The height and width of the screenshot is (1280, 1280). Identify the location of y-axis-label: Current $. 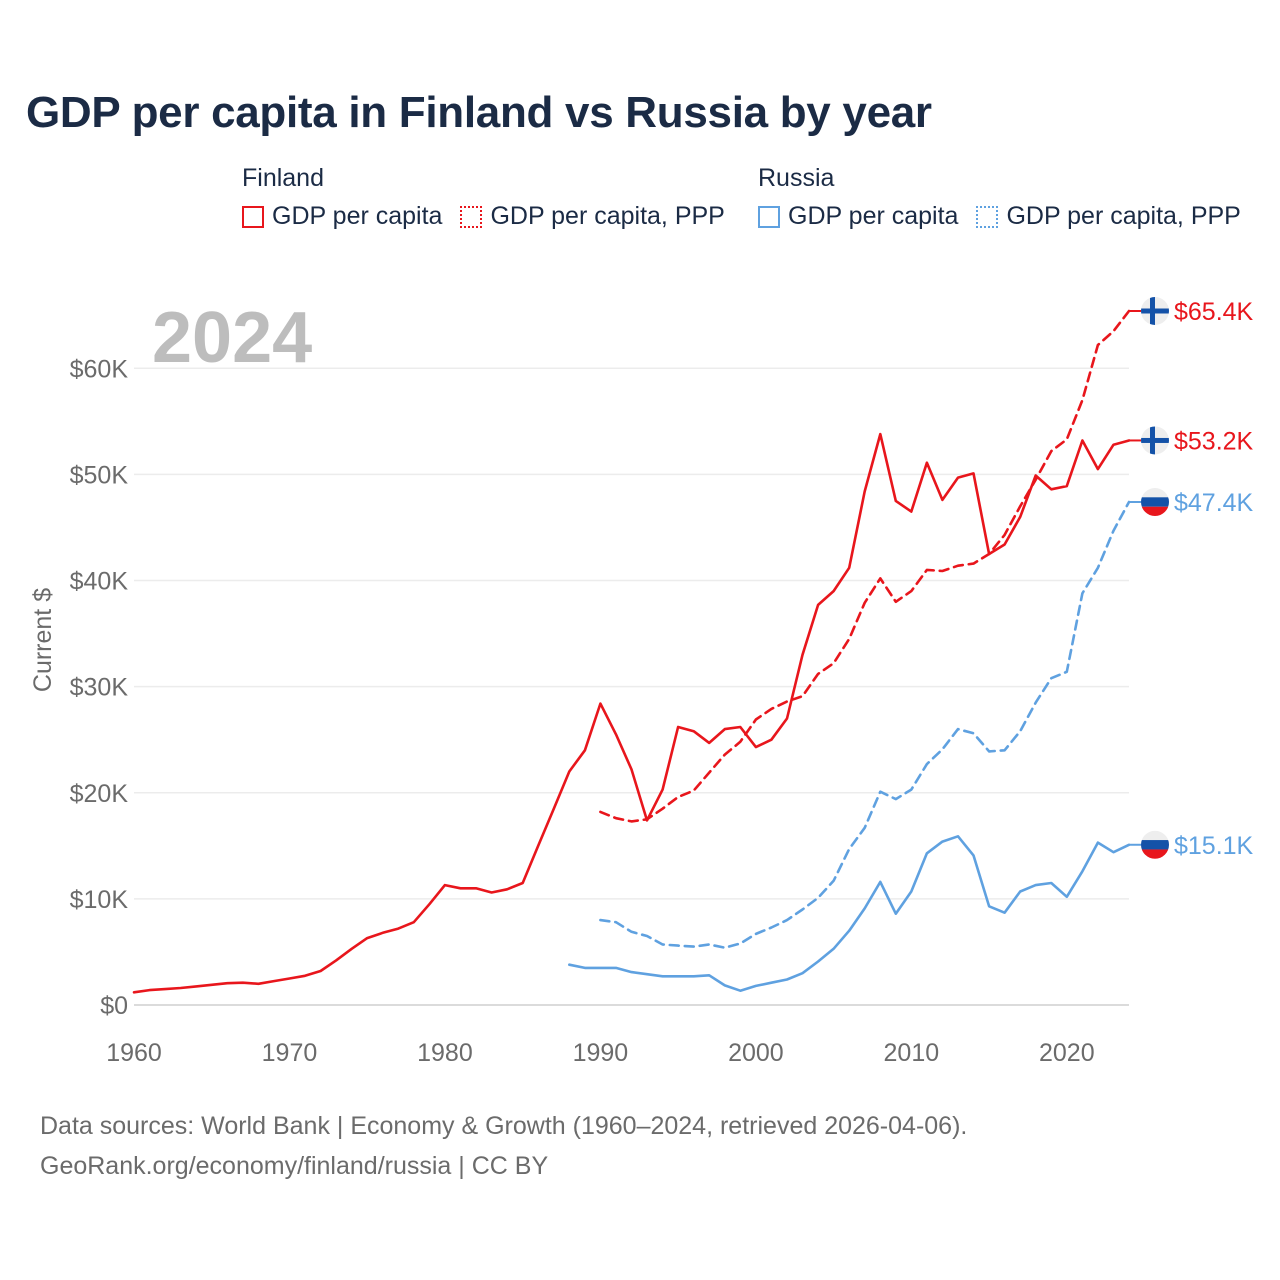
(43, 640).